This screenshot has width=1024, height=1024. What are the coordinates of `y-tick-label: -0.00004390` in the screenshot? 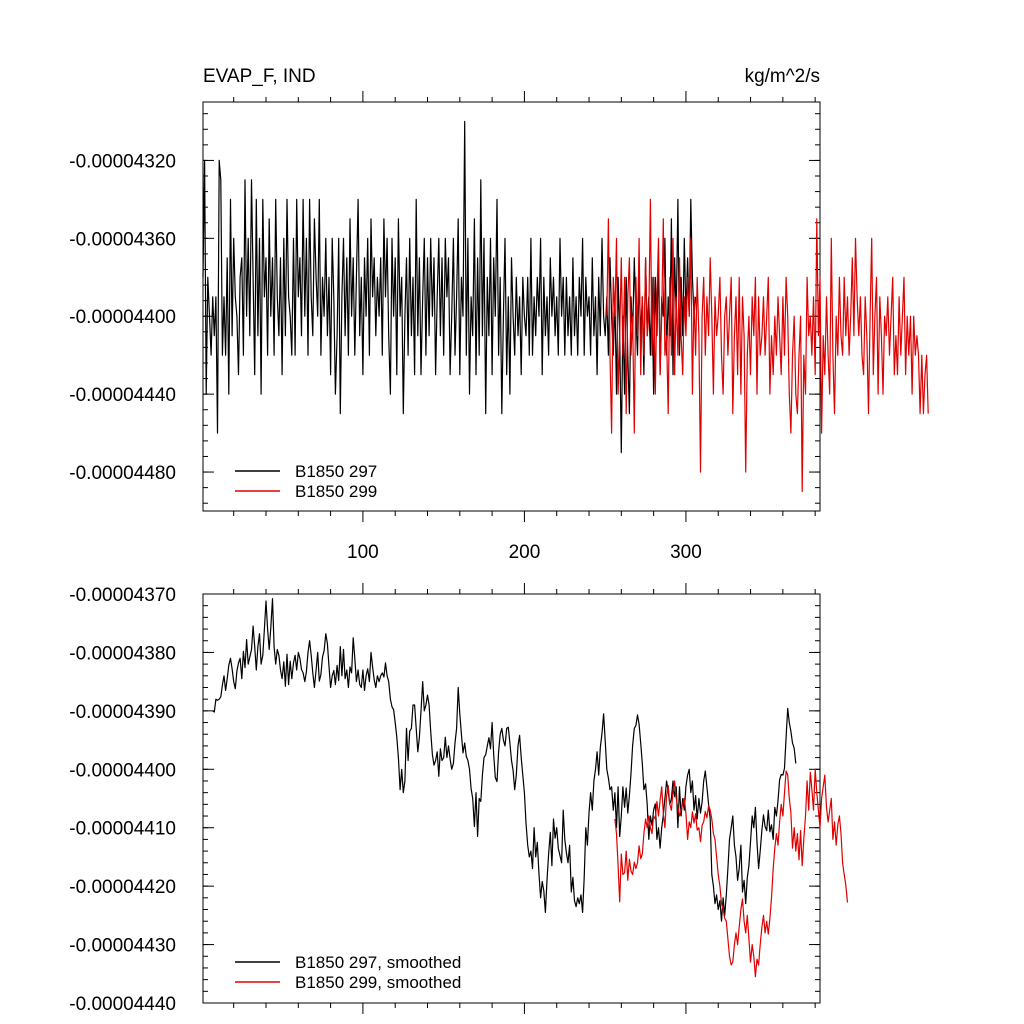 It's located at (122, 712).